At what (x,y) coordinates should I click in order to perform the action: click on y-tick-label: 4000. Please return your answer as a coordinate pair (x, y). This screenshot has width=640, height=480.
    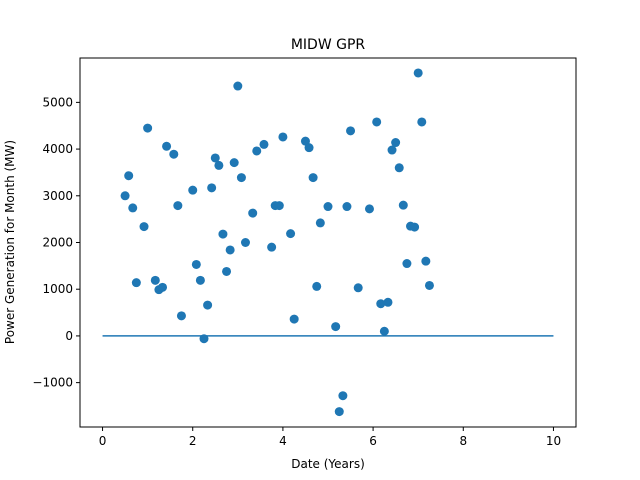
    Looking at the image, I should click on (57, 149).